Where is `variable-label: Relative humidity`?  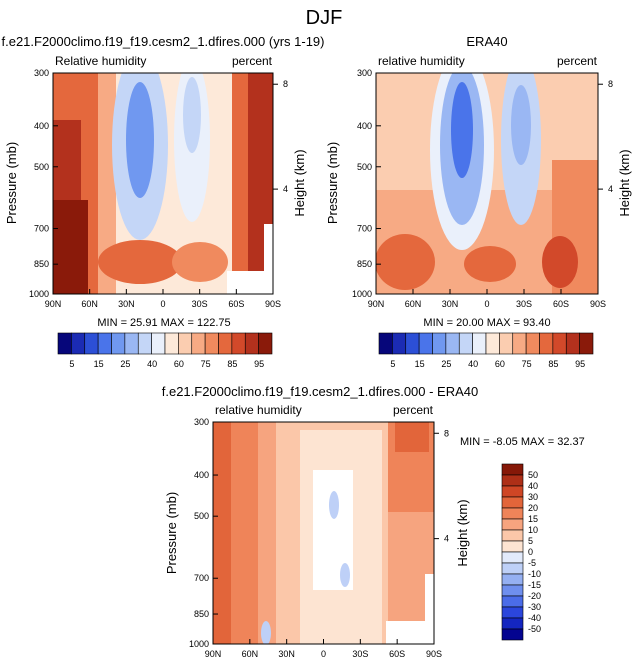 variable-label: Relative humidity is located at coordinates (100, 61).